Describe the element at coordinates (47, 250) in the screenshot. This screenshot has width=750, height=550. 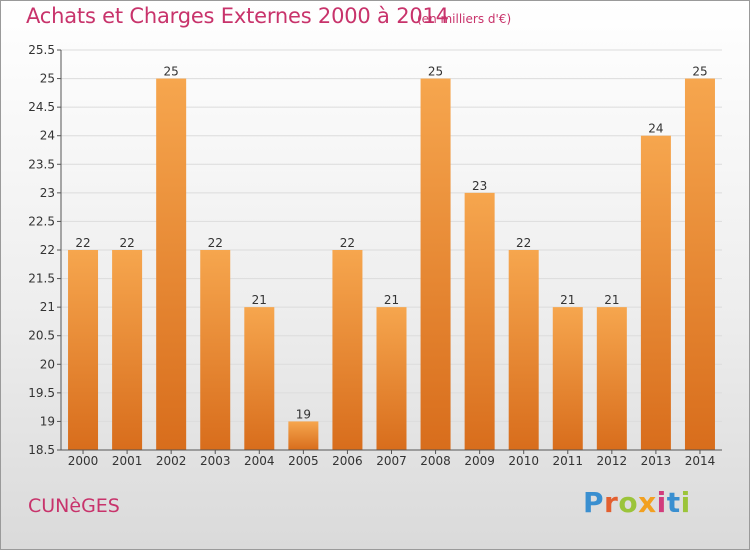
I see `y-tick-label: 22` at that location.